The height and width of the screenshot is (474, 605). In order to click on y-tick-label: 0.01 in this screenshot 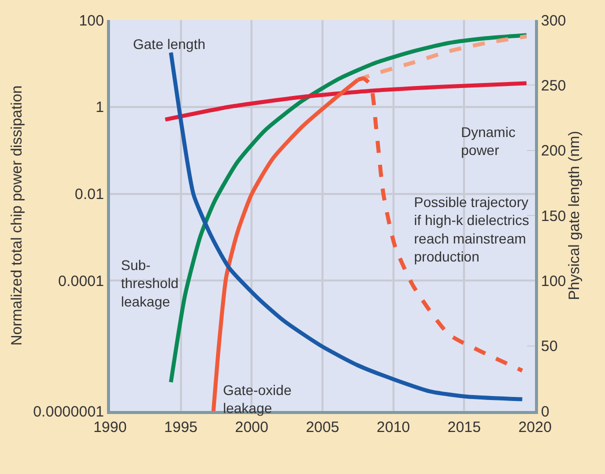, I will do `click(89, 195)`.